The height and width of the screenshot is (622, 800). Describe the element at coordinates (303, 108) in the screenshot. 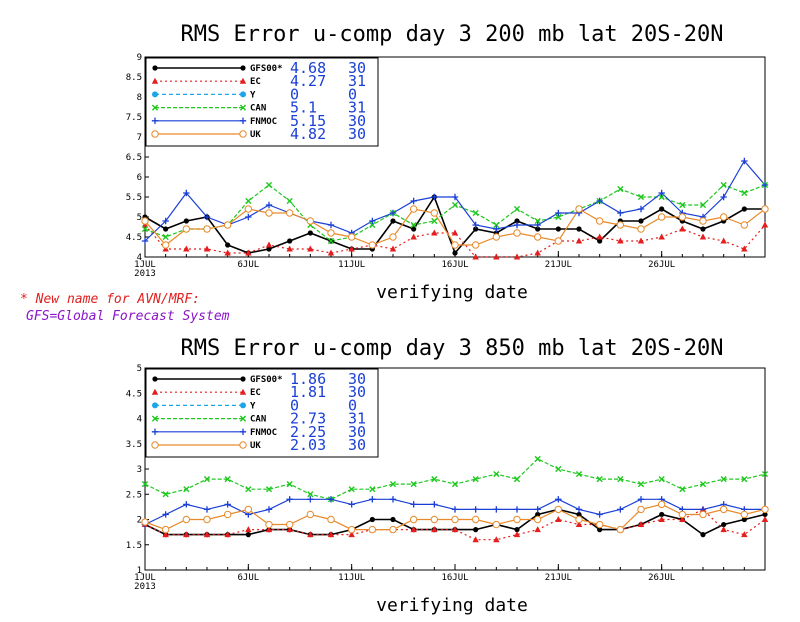

I see `legend-stat-value: 5.1` at that location.